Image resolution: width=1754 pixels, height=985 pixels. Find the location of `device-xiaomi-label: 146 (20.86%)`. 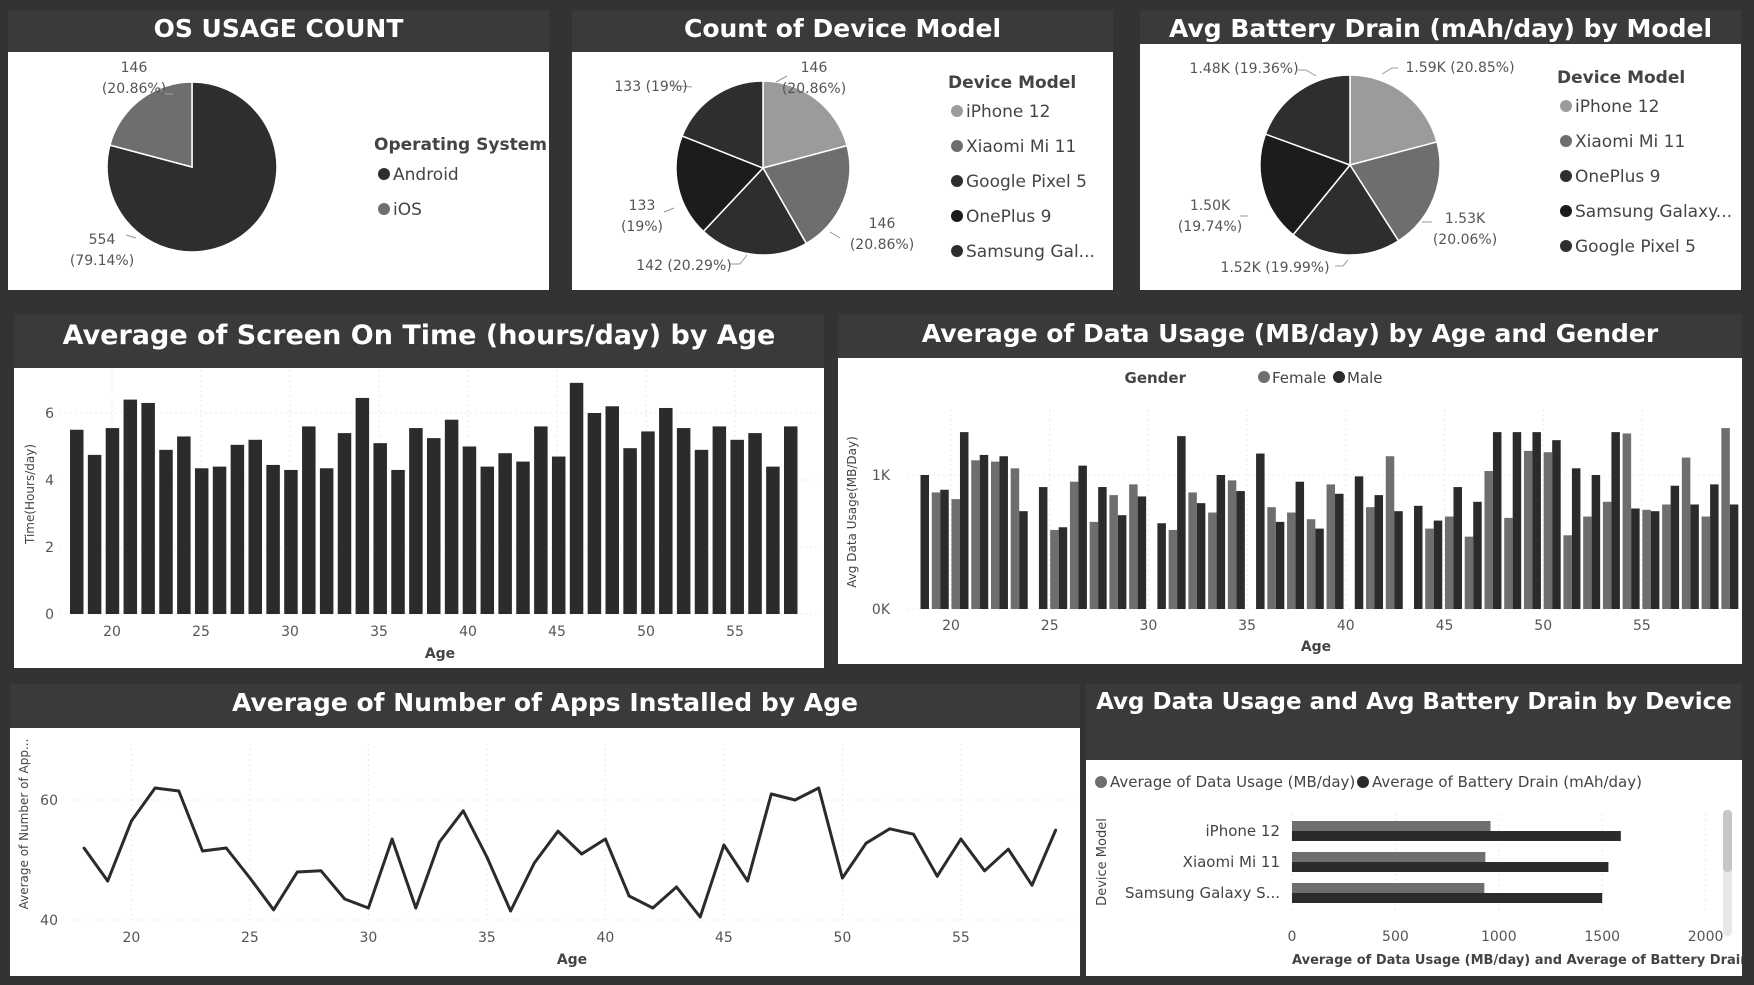

device-xiaomi-label: 146 (20.86%) is located at coordinates (882, 234).